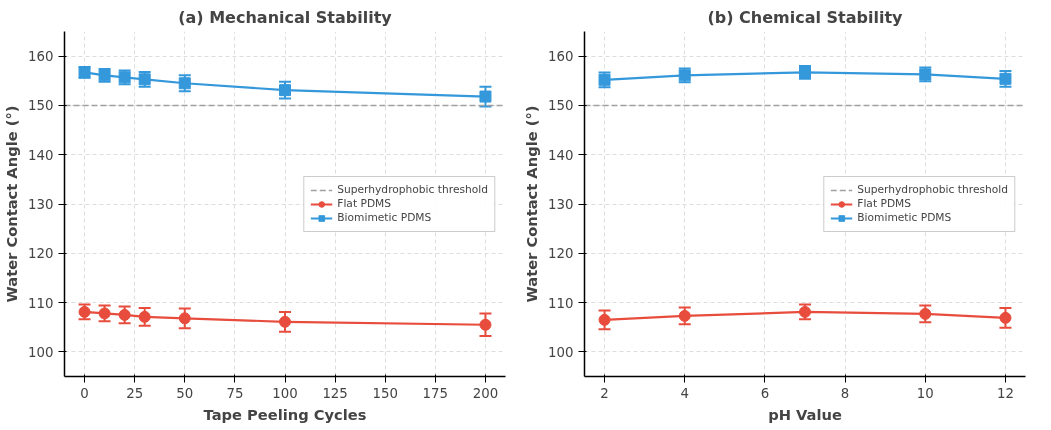  Describe the element at coordinates (185, 393) in the screenshot. I see `x-tick-label: 50` at that location.